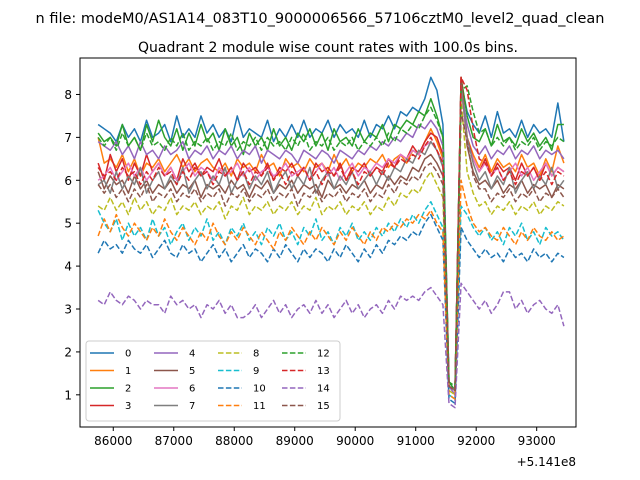  I want to click on legend-label-6: 6, so click(192, 389).